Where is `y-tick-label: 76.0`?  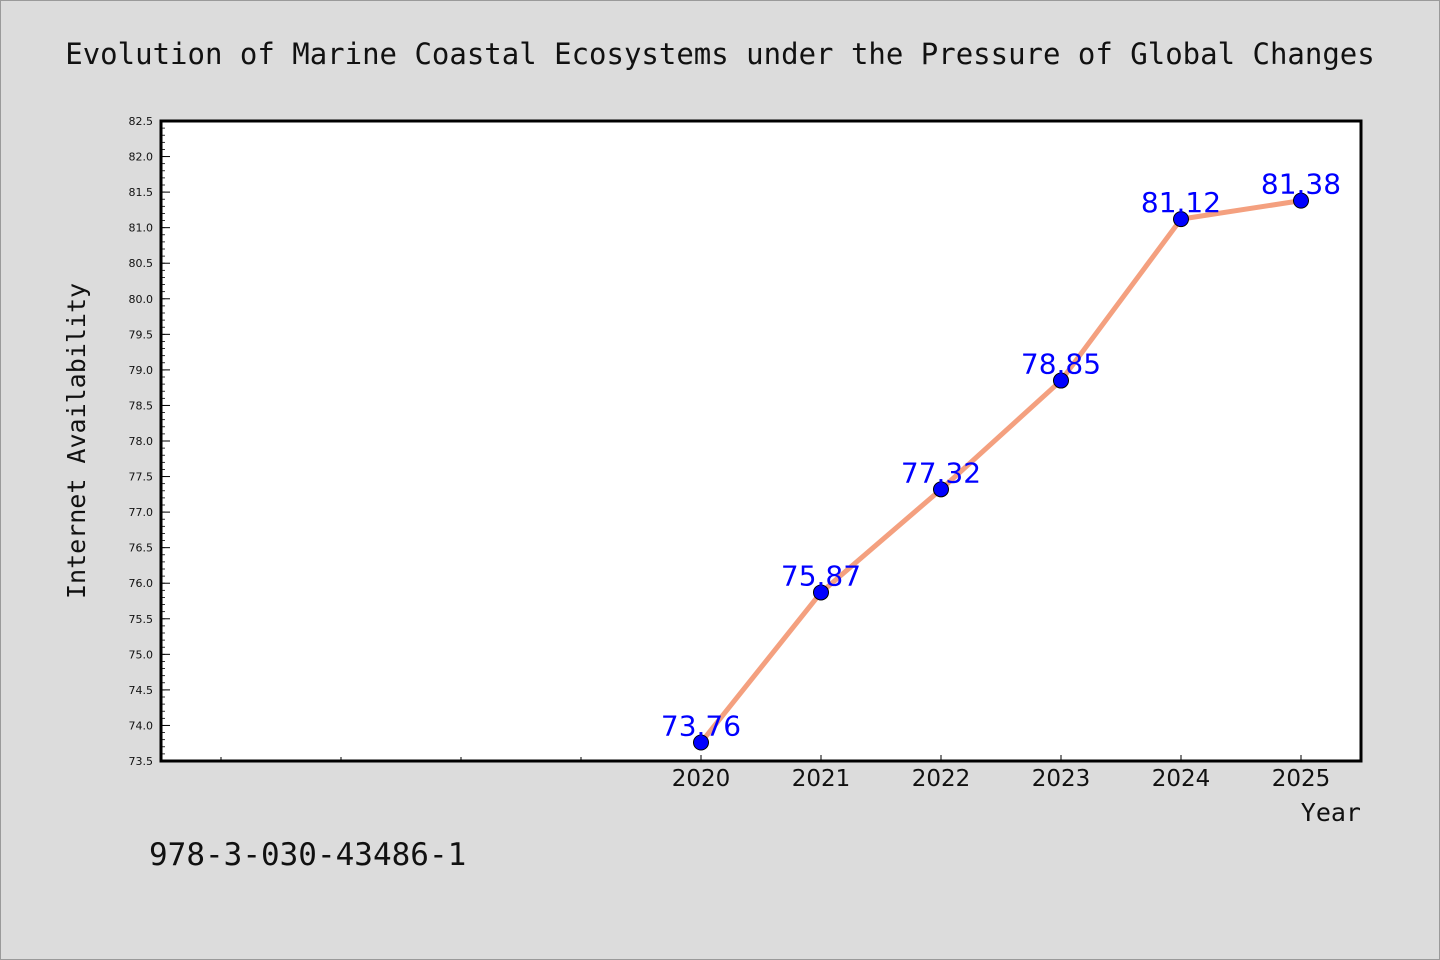
y-tick-label: 76.0 is located at coordinates (141, 583).